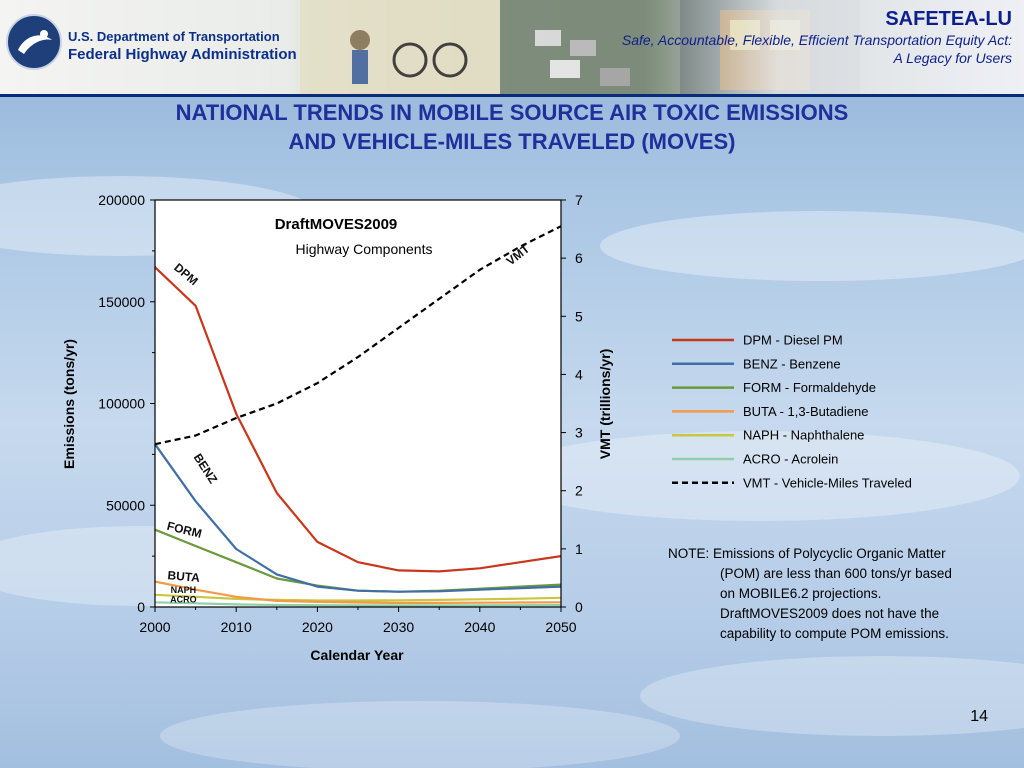 The height and width of the screenshot is (768, 1024). What do you see at coordinates (182, 54) in the screenshot?
I see `agency-line-2: Federal Highway Administration` at bounding box center [182, 54].